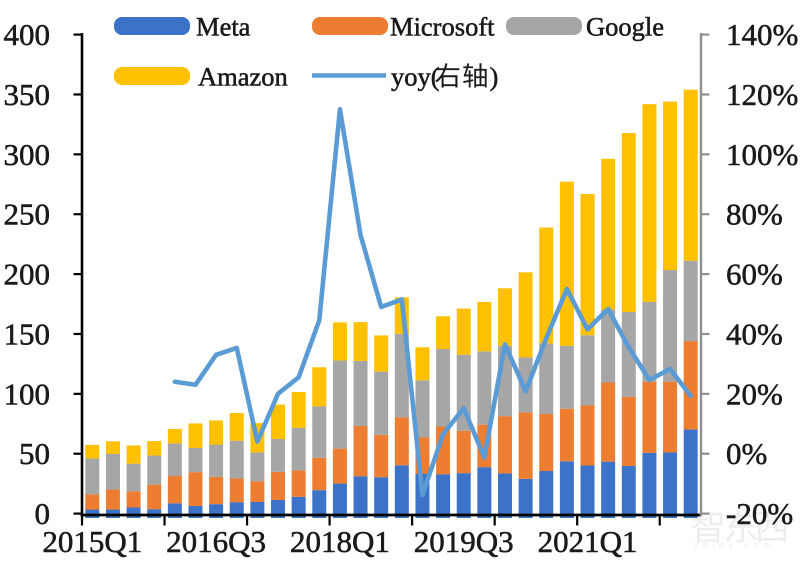  I want to click on svg-text: 2018Q1, so click(340, 541).